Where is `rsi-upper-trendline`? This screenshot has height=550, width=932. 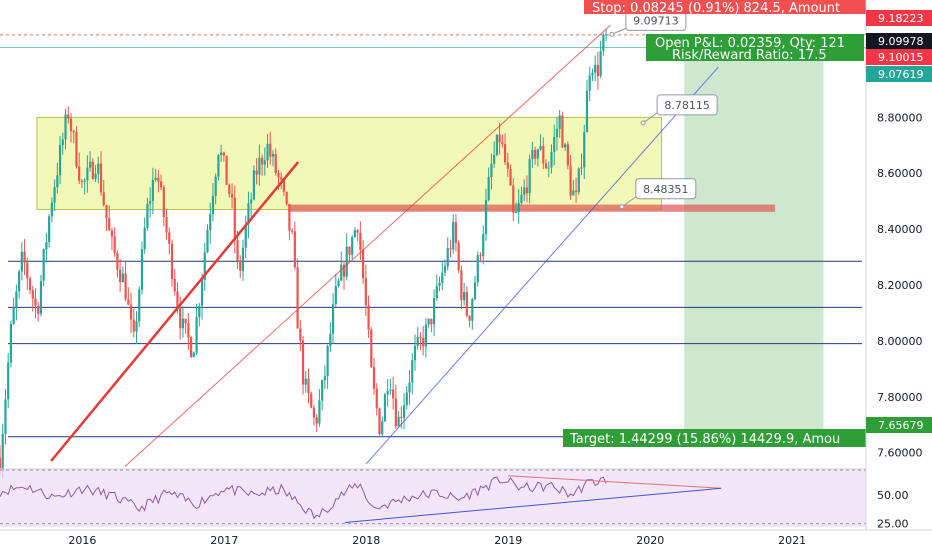
rsi-upper-trendline is located at coordinates (615, 482).